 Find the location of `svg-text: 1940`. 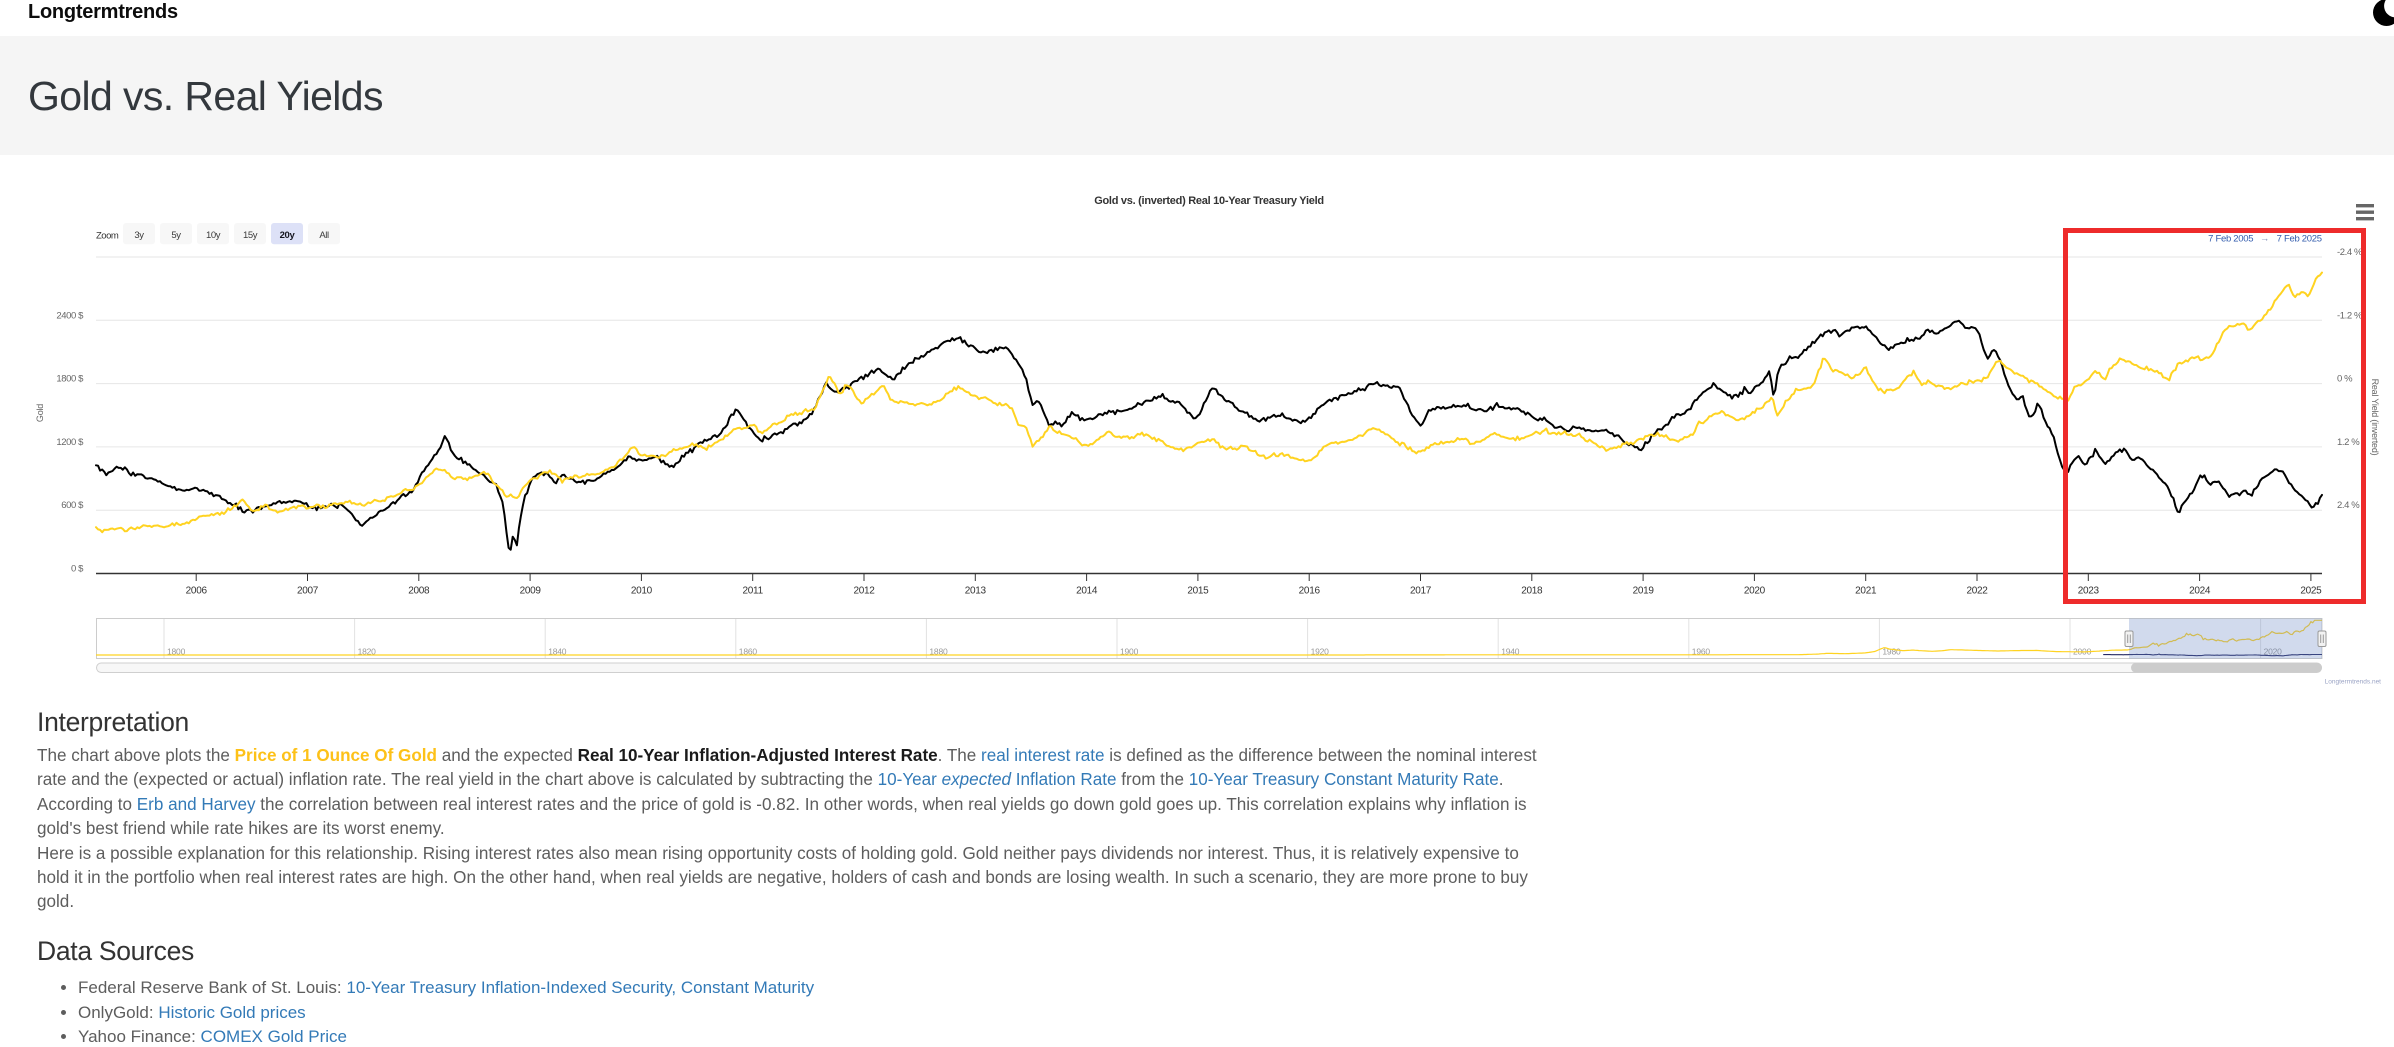

svg-text: 1940 is located at coordinates (1510, 652).